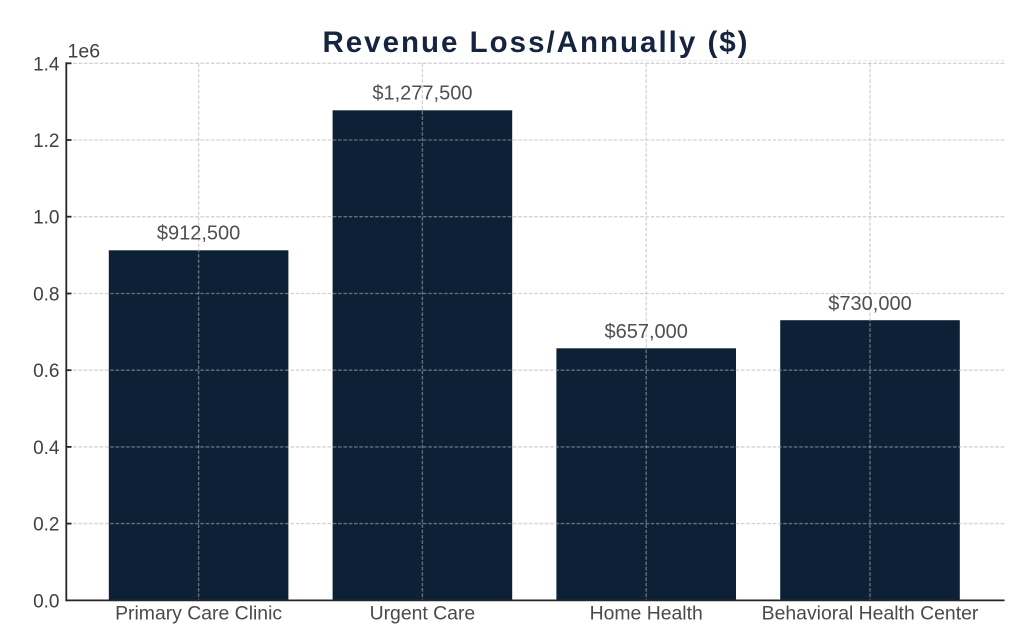 The height and width of the screenshot is (639, 1024). What do you see at coordinates (46, 64) in the screenshot?
I see `svg-text: 1.4` at bounding box center [46, 64].